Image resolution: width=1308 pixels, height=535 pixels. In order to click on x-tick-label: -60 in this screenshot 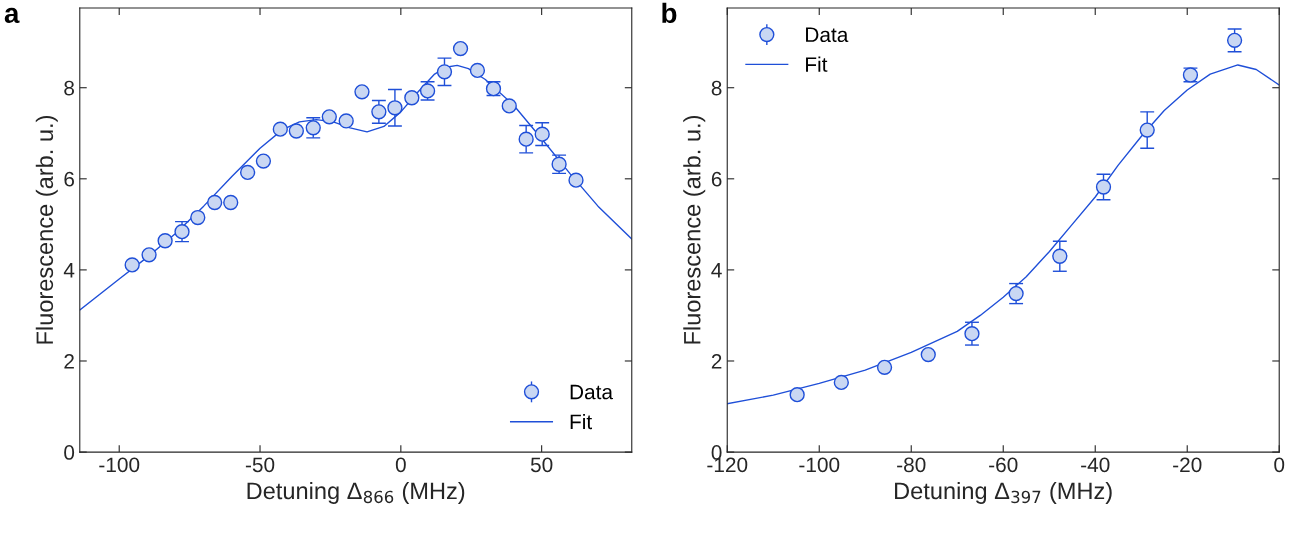, I will do `click(1003, 465)`.